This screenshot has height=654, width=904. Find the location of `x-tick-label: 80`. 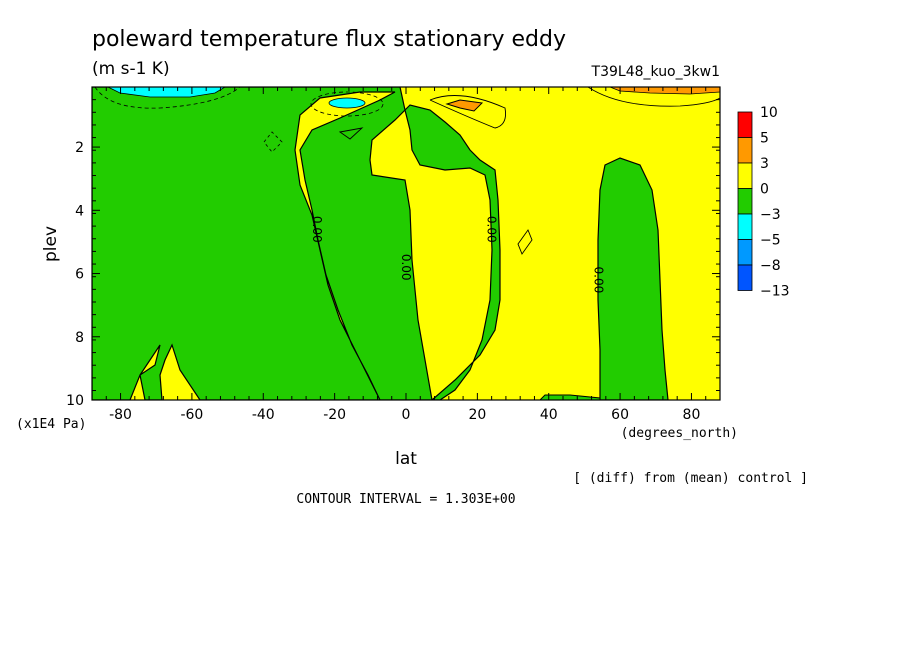

x-tick-label: 80 is located at coordinates (692, 415).